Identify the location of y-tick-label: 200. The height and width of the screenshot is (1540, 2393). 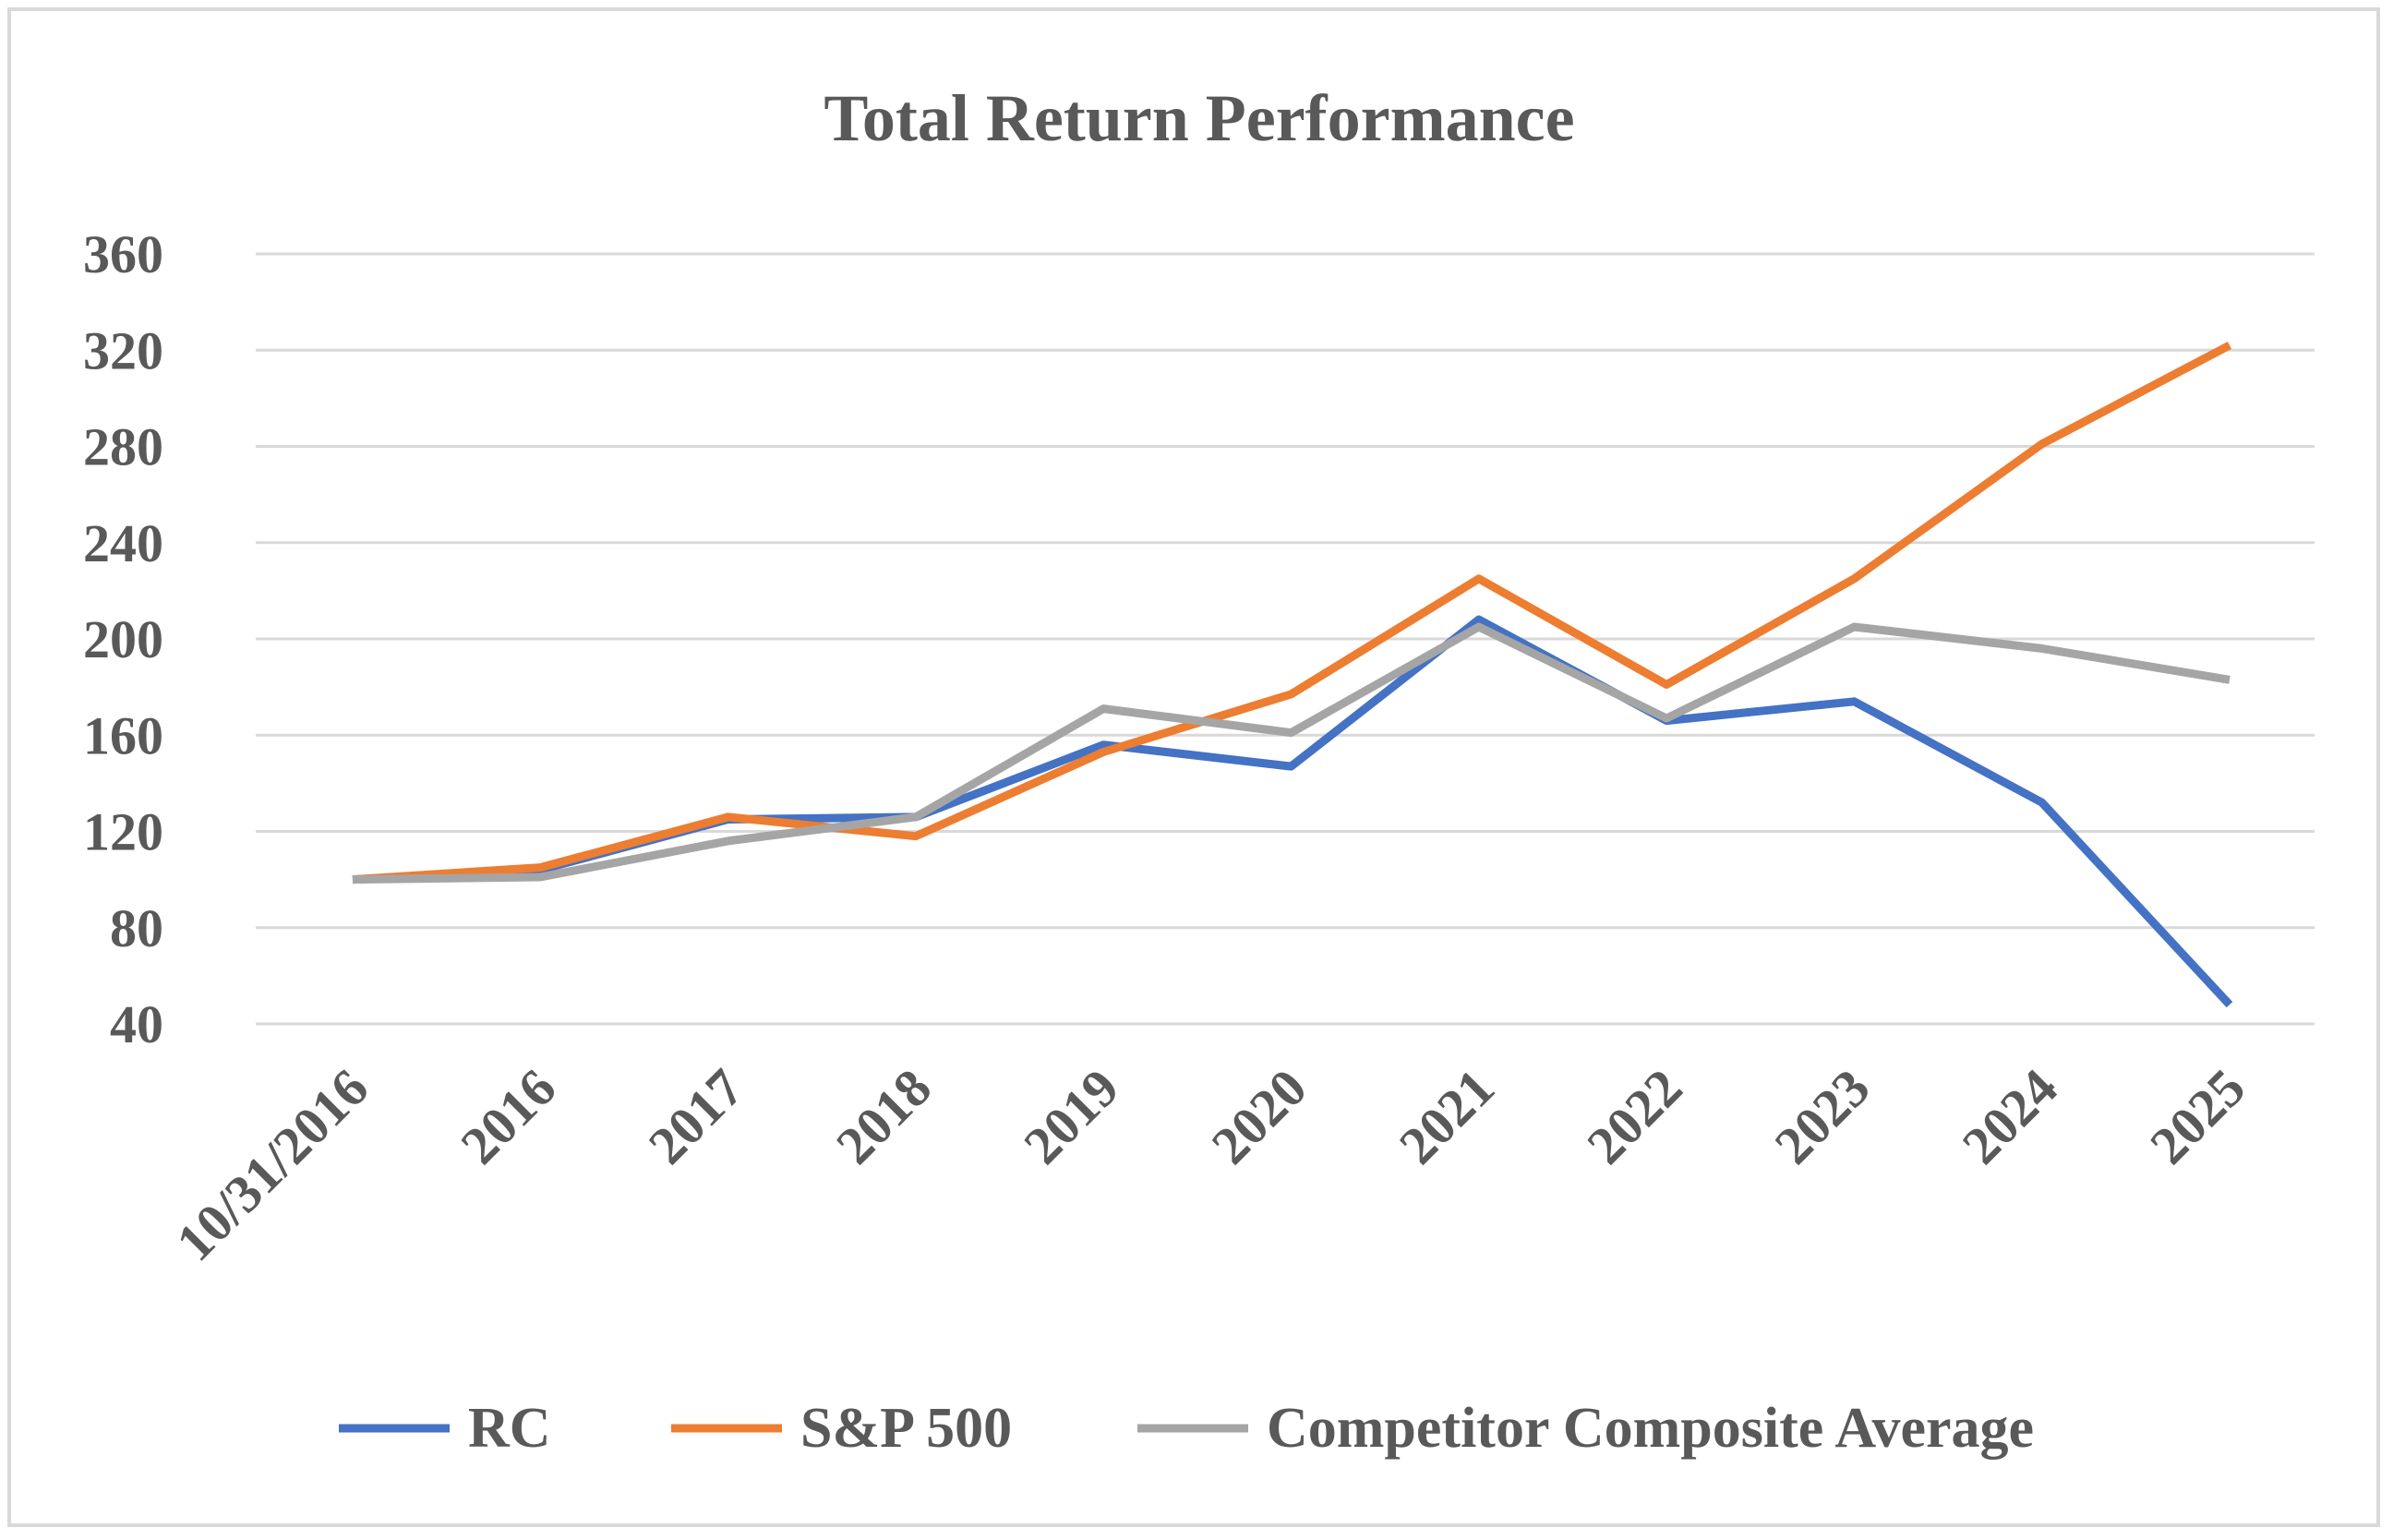
(123, 639).